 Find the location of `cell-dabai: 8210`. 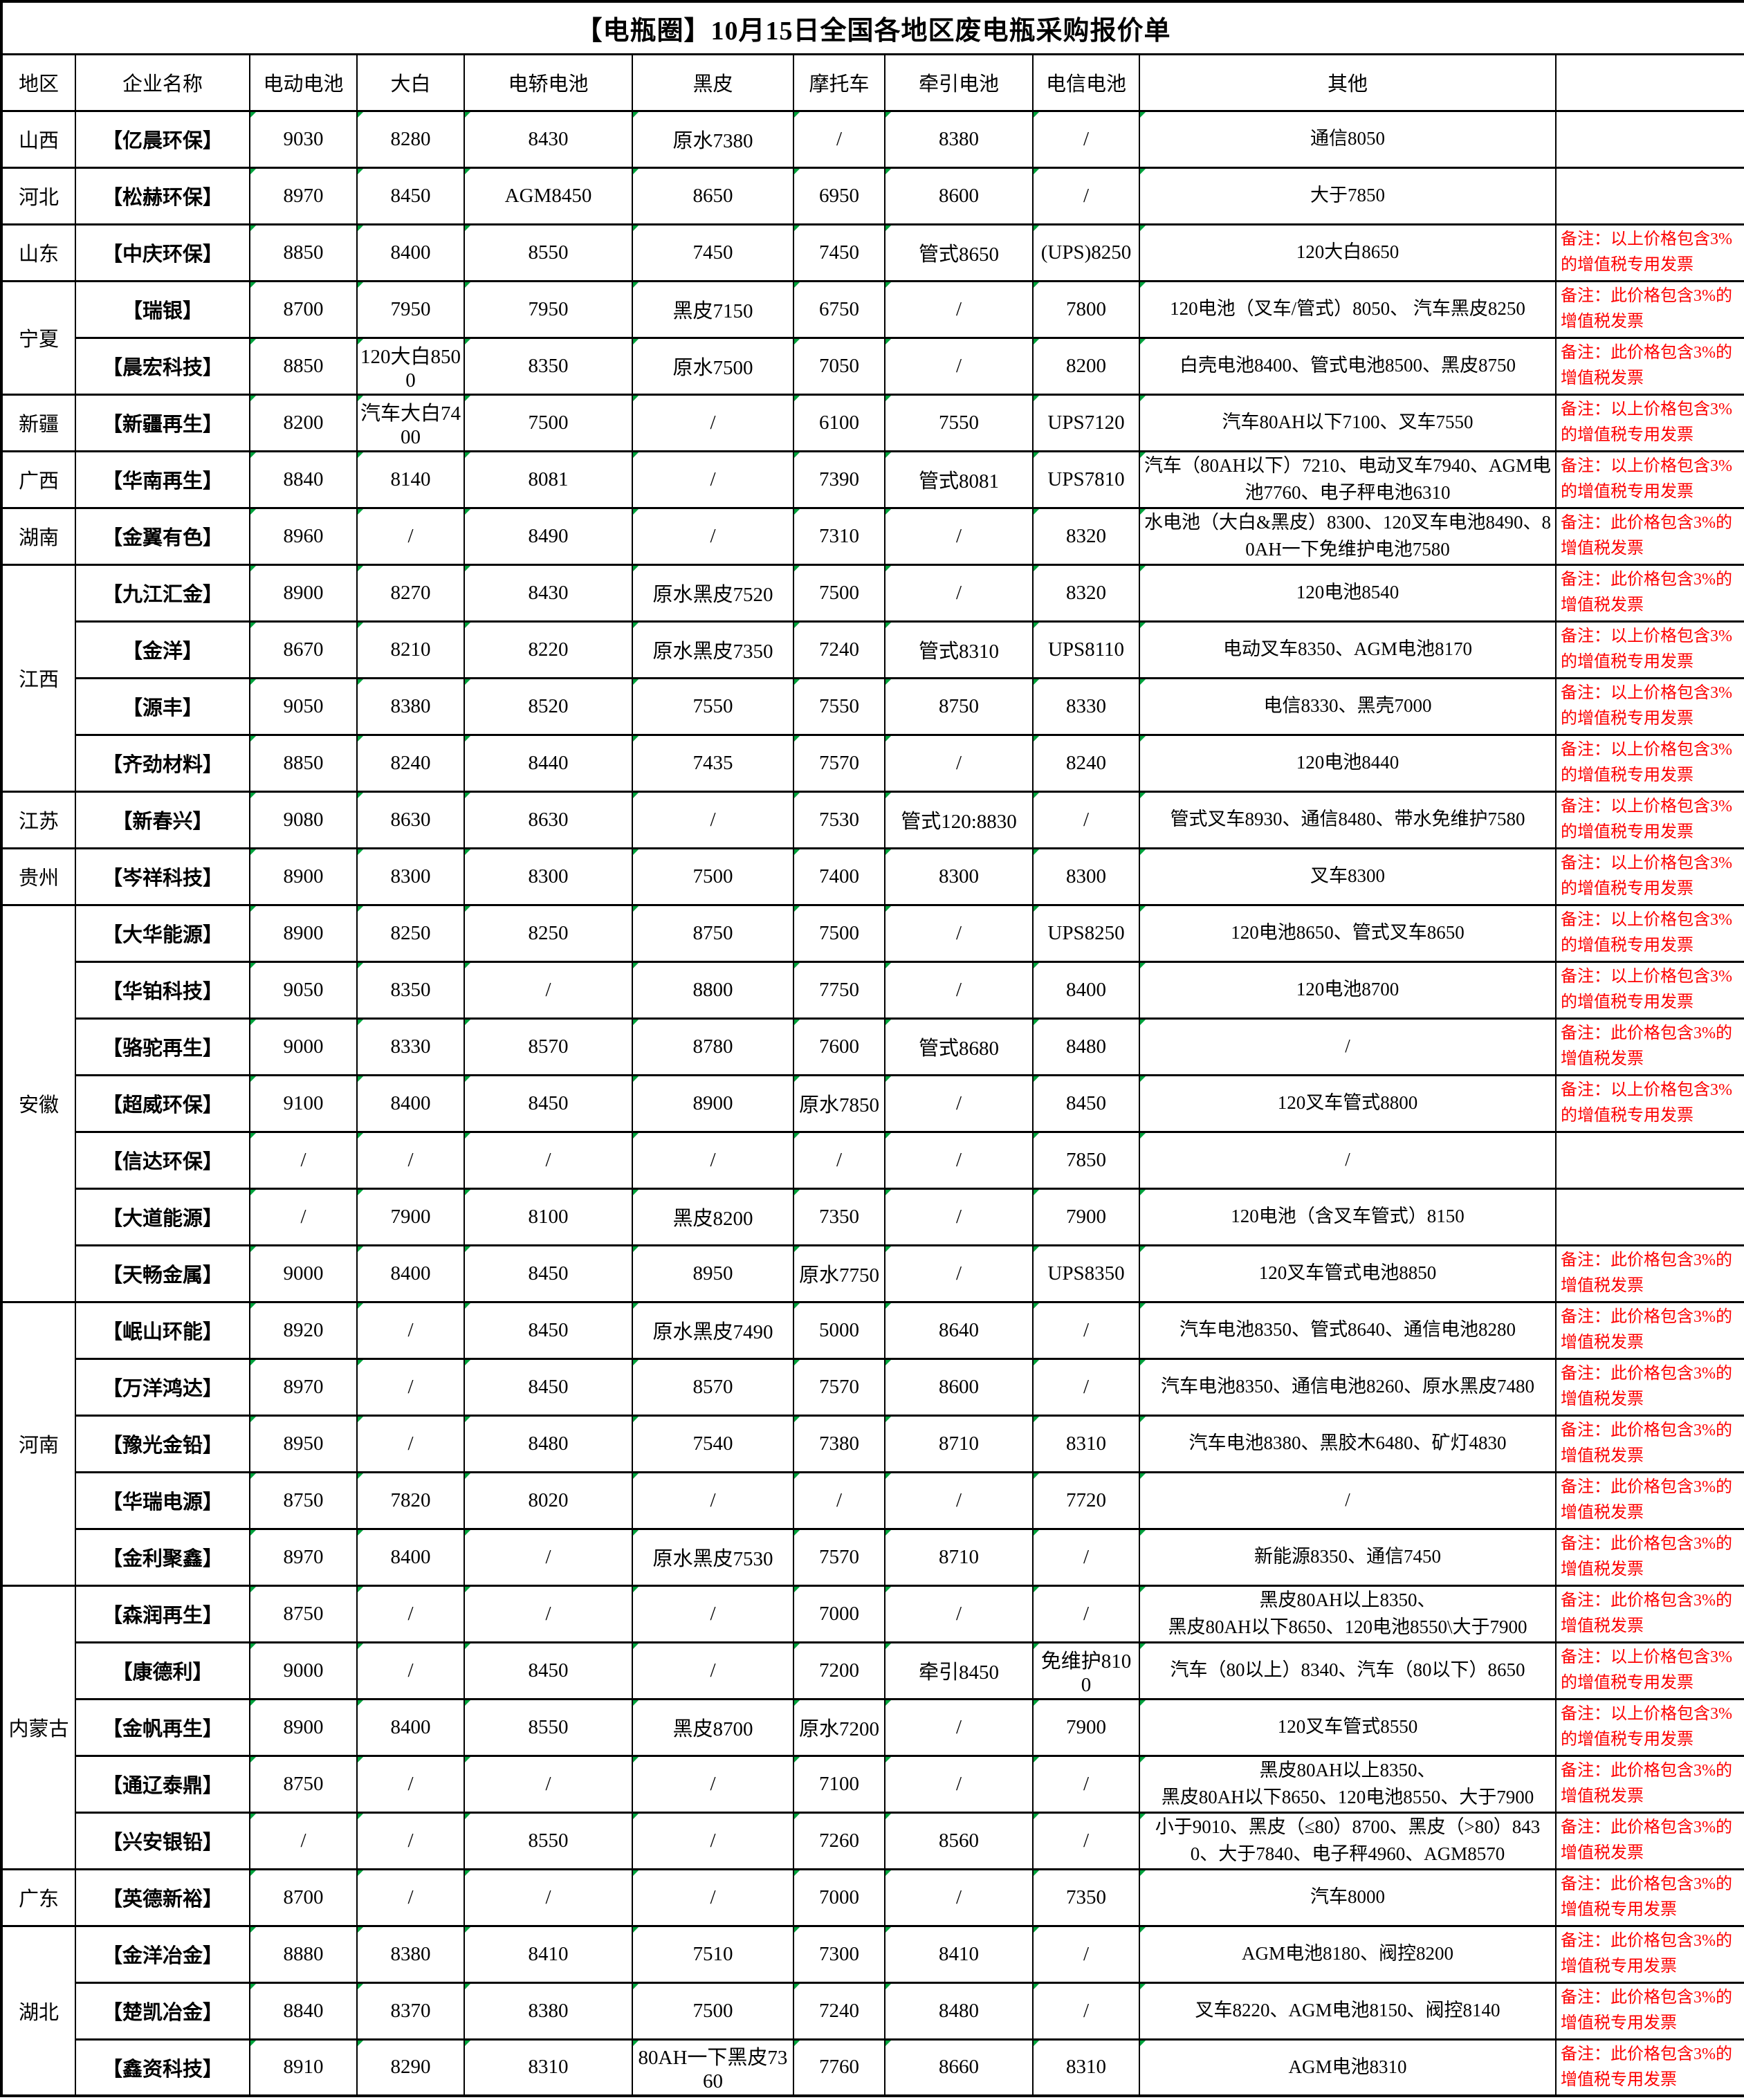

cell-dabai: 8210 is located at coordinates (411, 649).